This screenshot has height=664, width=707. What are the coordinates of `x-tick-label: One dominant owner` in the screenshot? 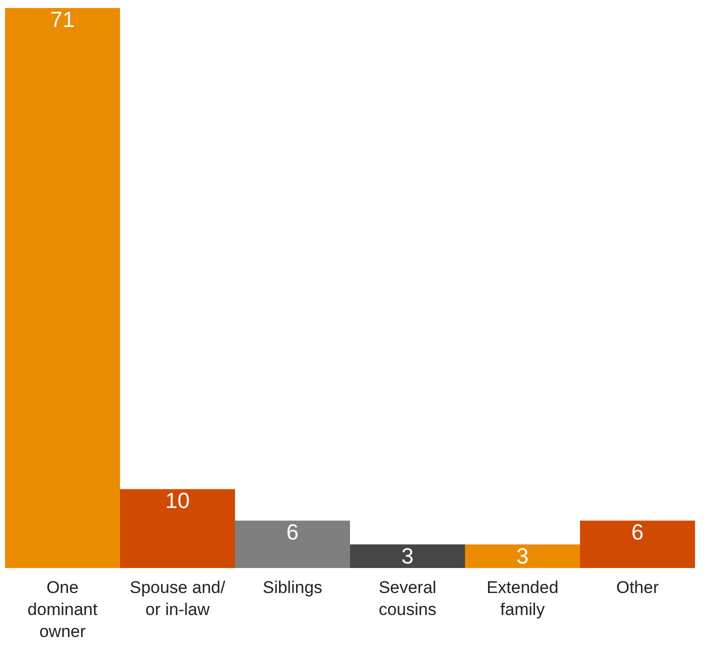 It's located at (63, 609).